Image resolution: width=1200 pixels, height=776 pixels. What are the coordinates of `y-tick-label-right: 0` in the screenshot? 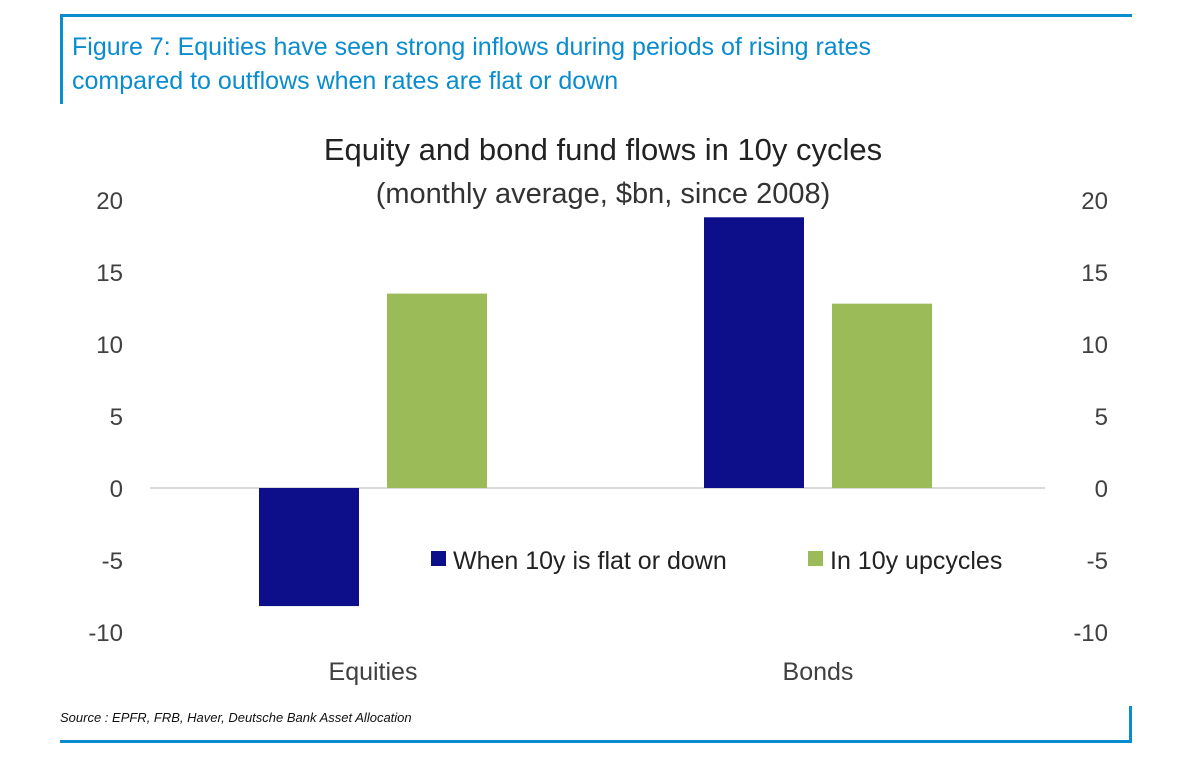 It's located at (1101, 489).